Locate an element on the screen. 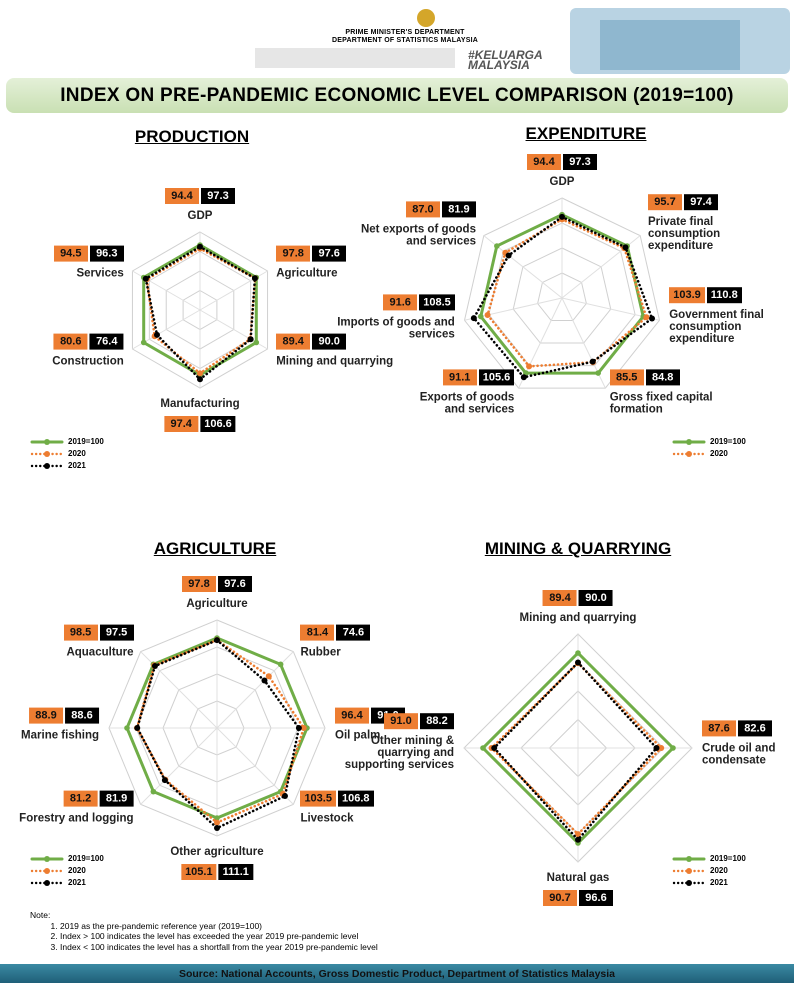 The height and width of the screenshot is (983, 794). value-labels: 105.1 111.1 is located at coordinates (217, 872).